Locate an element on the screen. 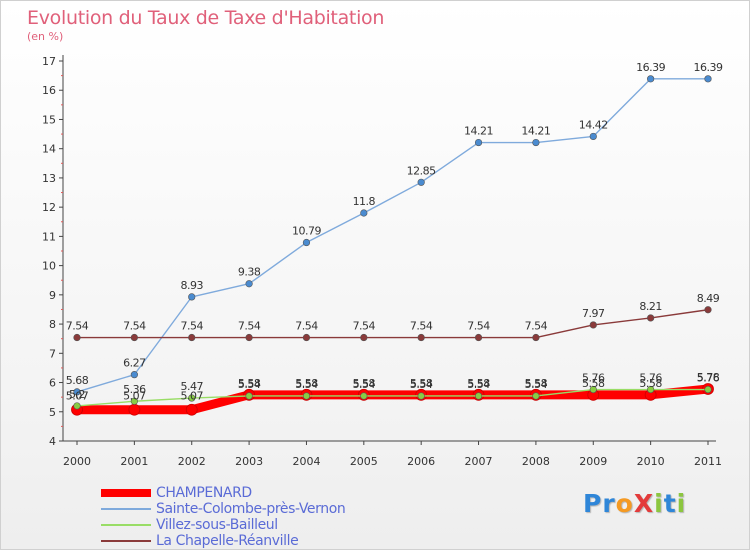 This screenshot has height=550, width=750. chart-subtitle: (en %) is located at coordinates (45, 36).